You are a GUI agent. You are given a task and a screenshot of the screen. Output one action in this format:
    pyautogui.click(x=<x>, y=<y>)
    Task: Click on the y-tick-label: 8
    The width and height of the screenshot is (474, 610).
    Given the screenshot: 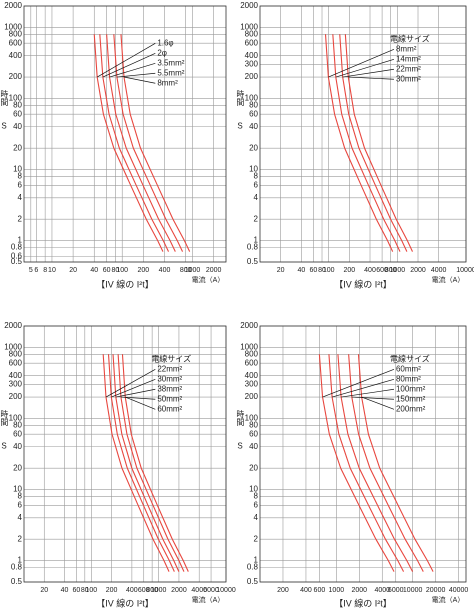 What is the action you would take?
    pyautogui.click(x=20, y=496)
    